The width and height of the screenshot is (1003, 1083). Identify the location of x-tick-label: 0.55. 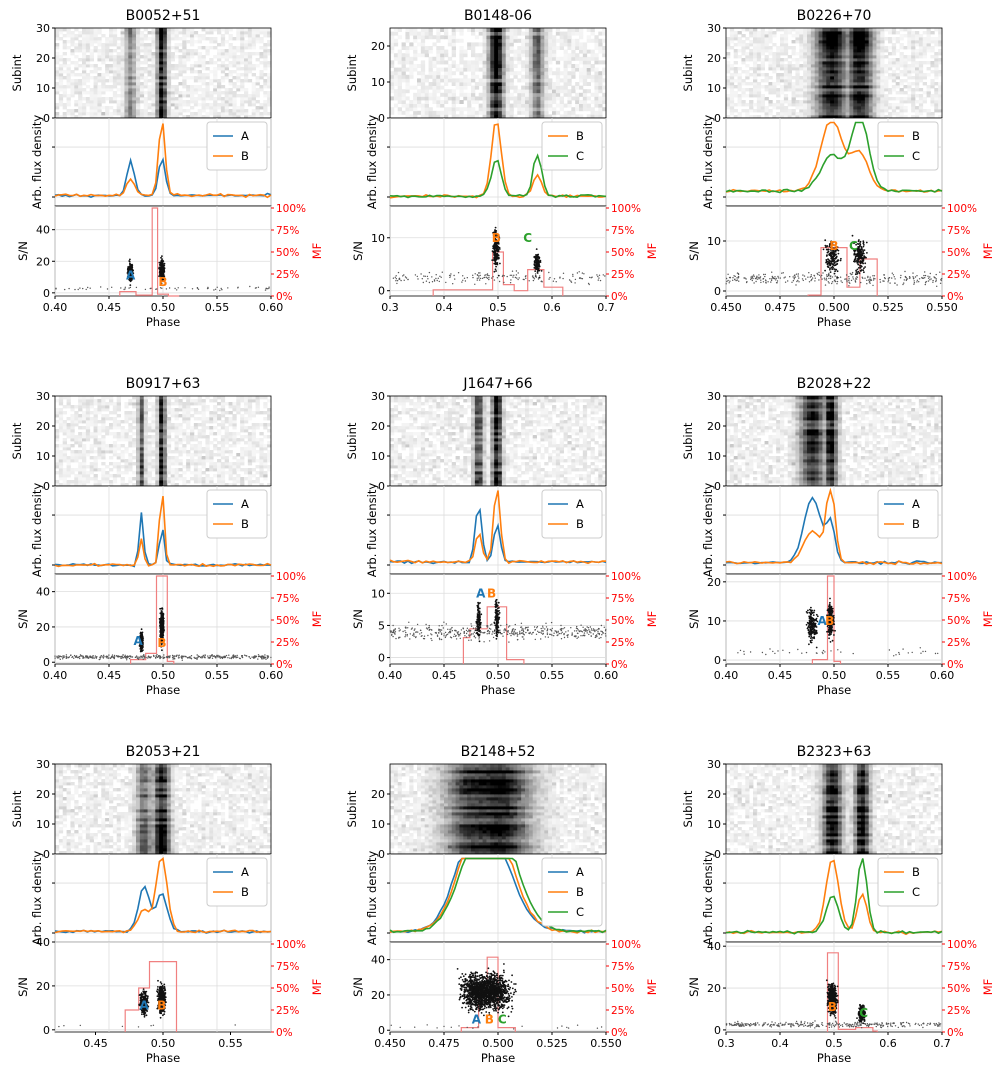
(217, 307).